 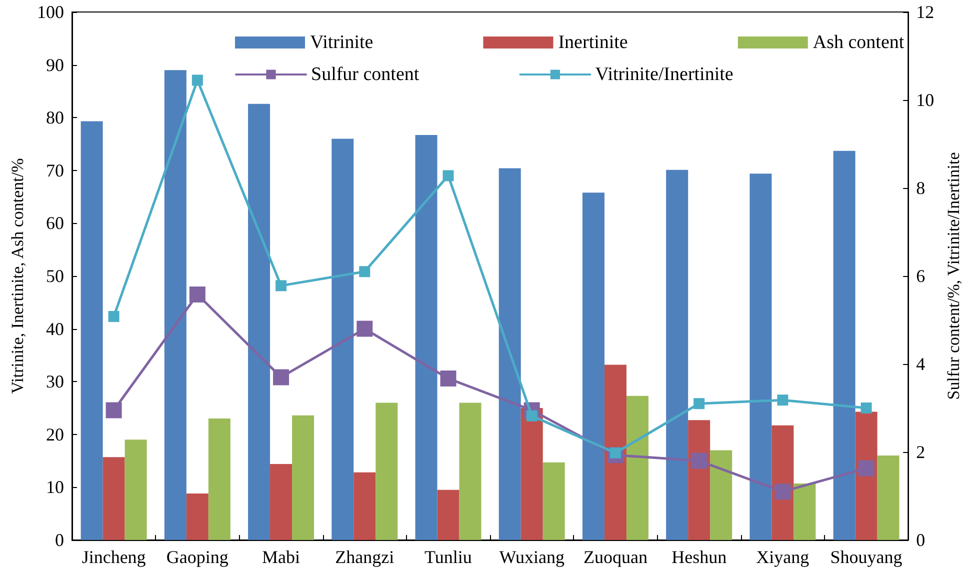 What do you see at coordinates (593, 42) in the screenshot?
I see `legend-label: Inertinite` at bounding box center [593, 42].